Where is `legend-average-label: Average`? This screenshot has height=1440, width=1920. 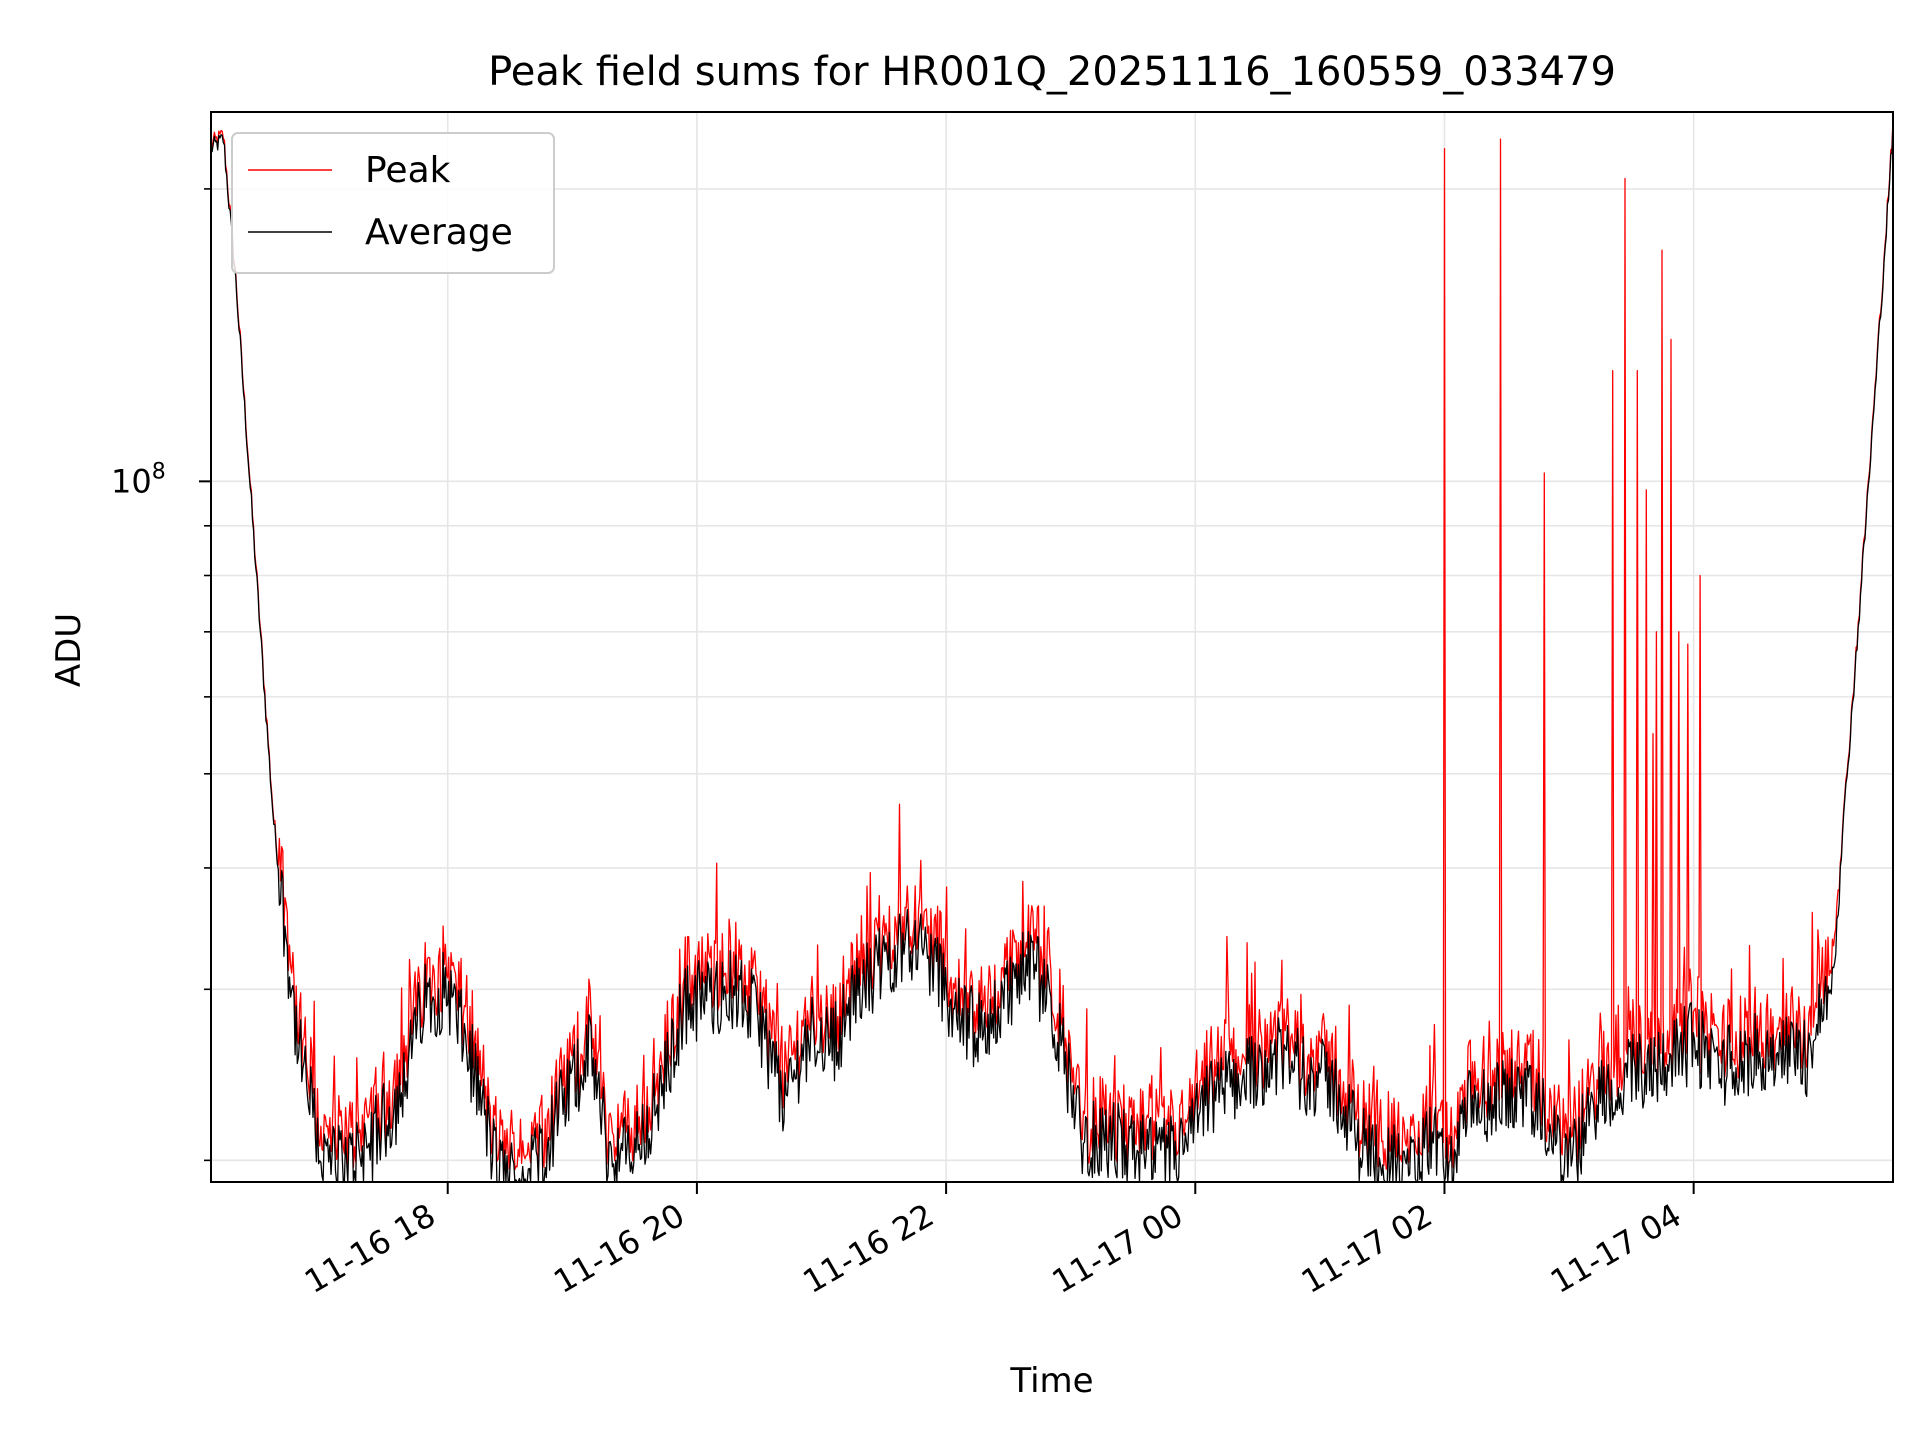 legend-average-label: Average is located at coordinates (439, 232).